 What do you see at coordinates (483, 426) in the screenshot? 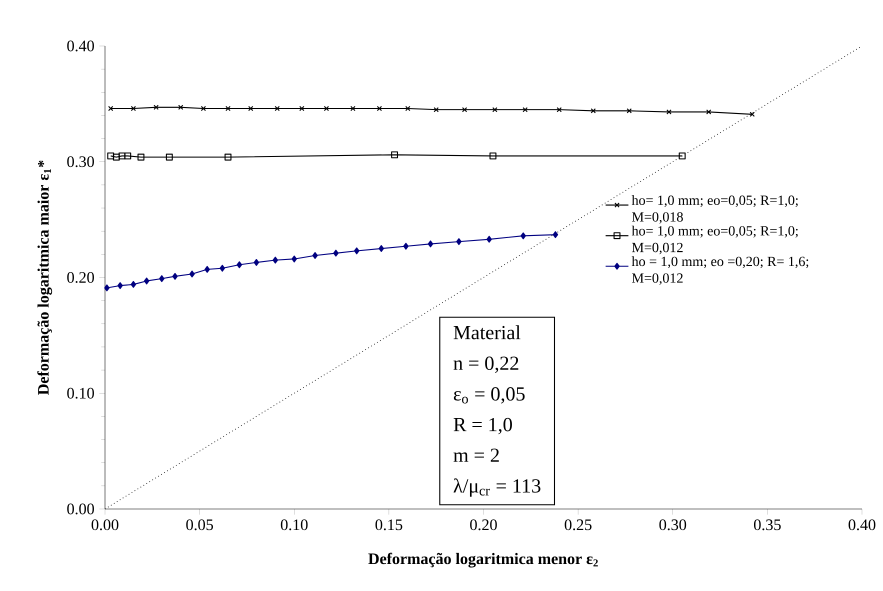
I see `annotation: R = 1,0` at bounding box center [483, 426].